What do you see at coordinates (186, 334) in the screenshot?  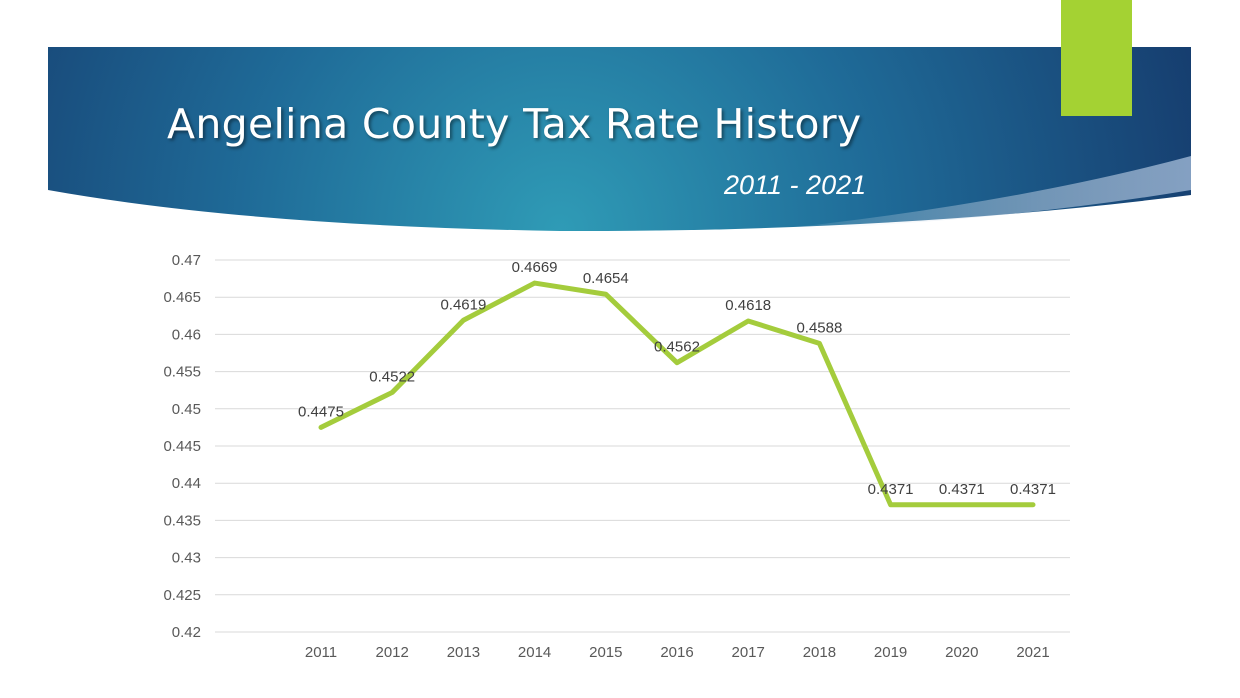 I see `y-tick-label: 0.46` at bounding box center [186, 334].